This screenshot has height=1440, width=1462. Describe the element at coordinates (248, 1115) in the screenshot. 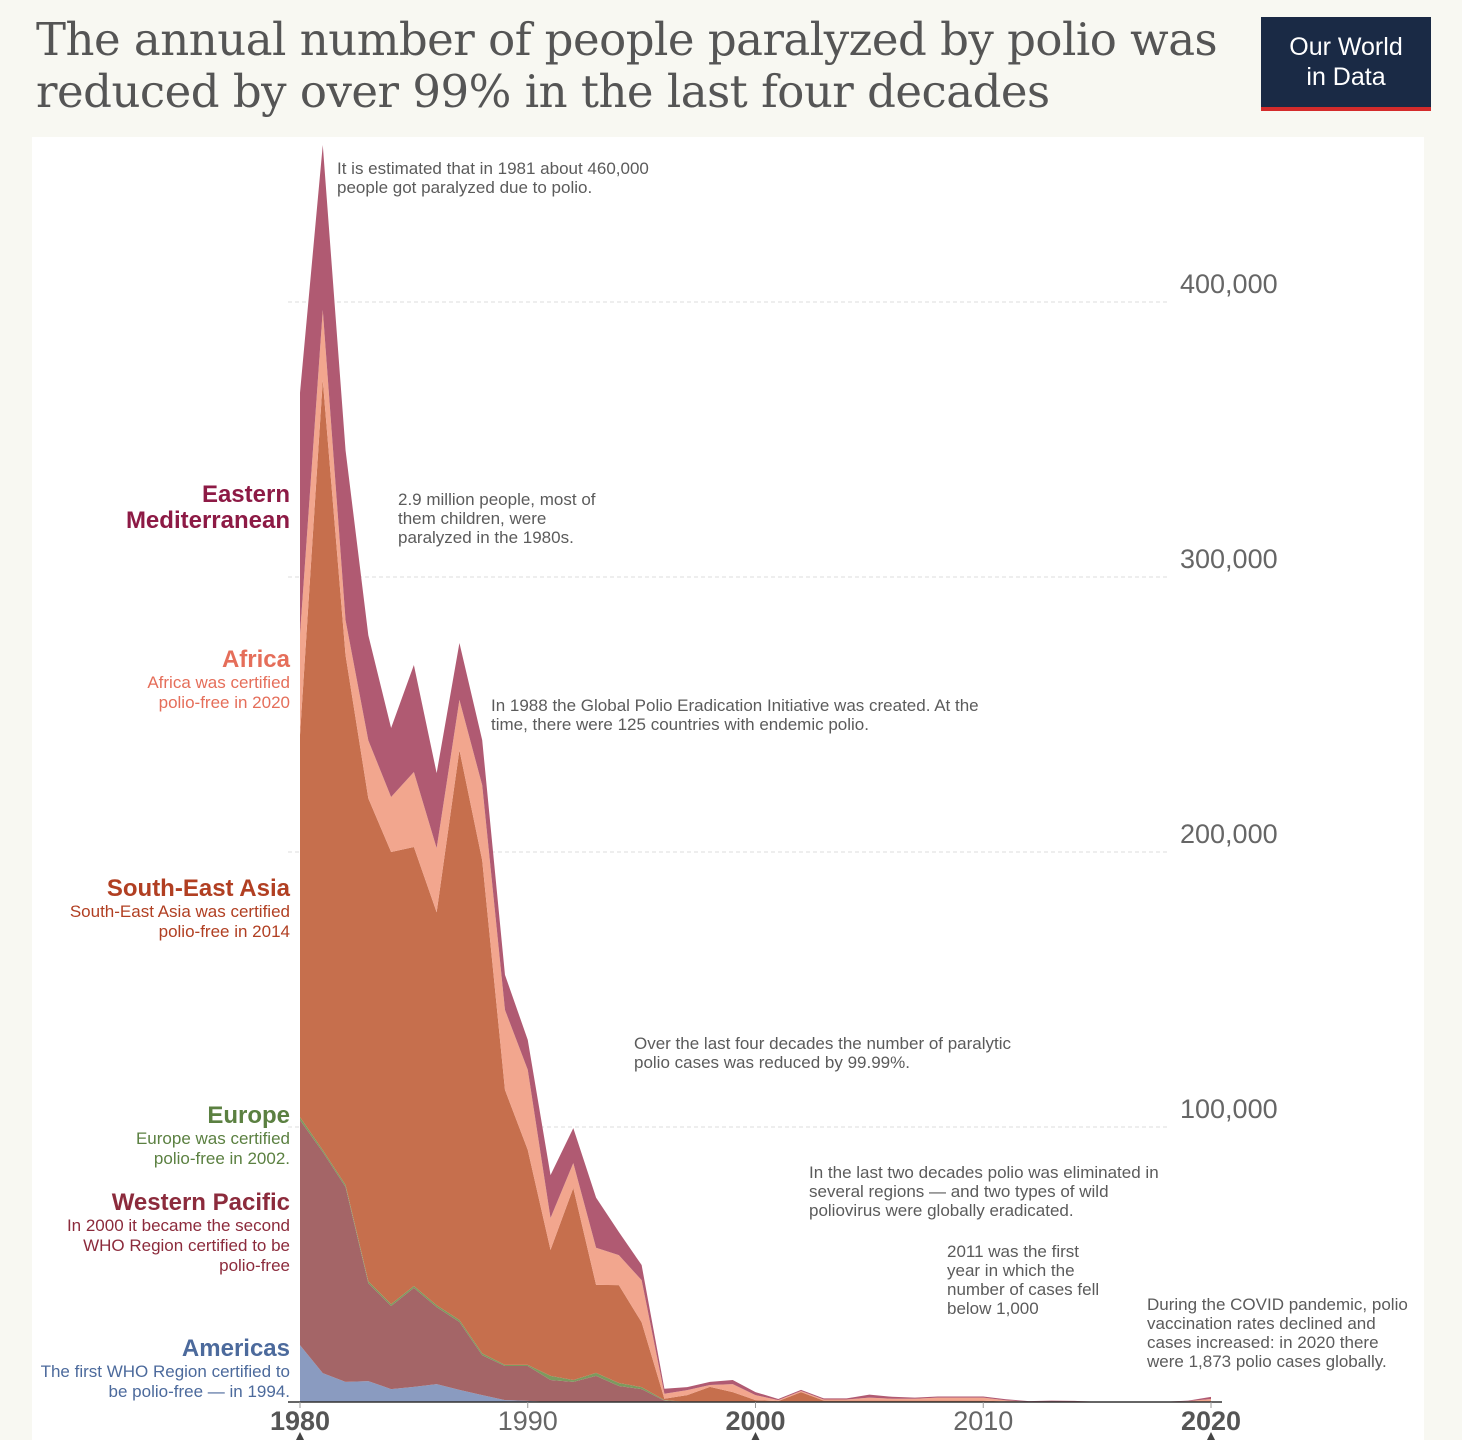

I see `region-name: Europe` at that location.